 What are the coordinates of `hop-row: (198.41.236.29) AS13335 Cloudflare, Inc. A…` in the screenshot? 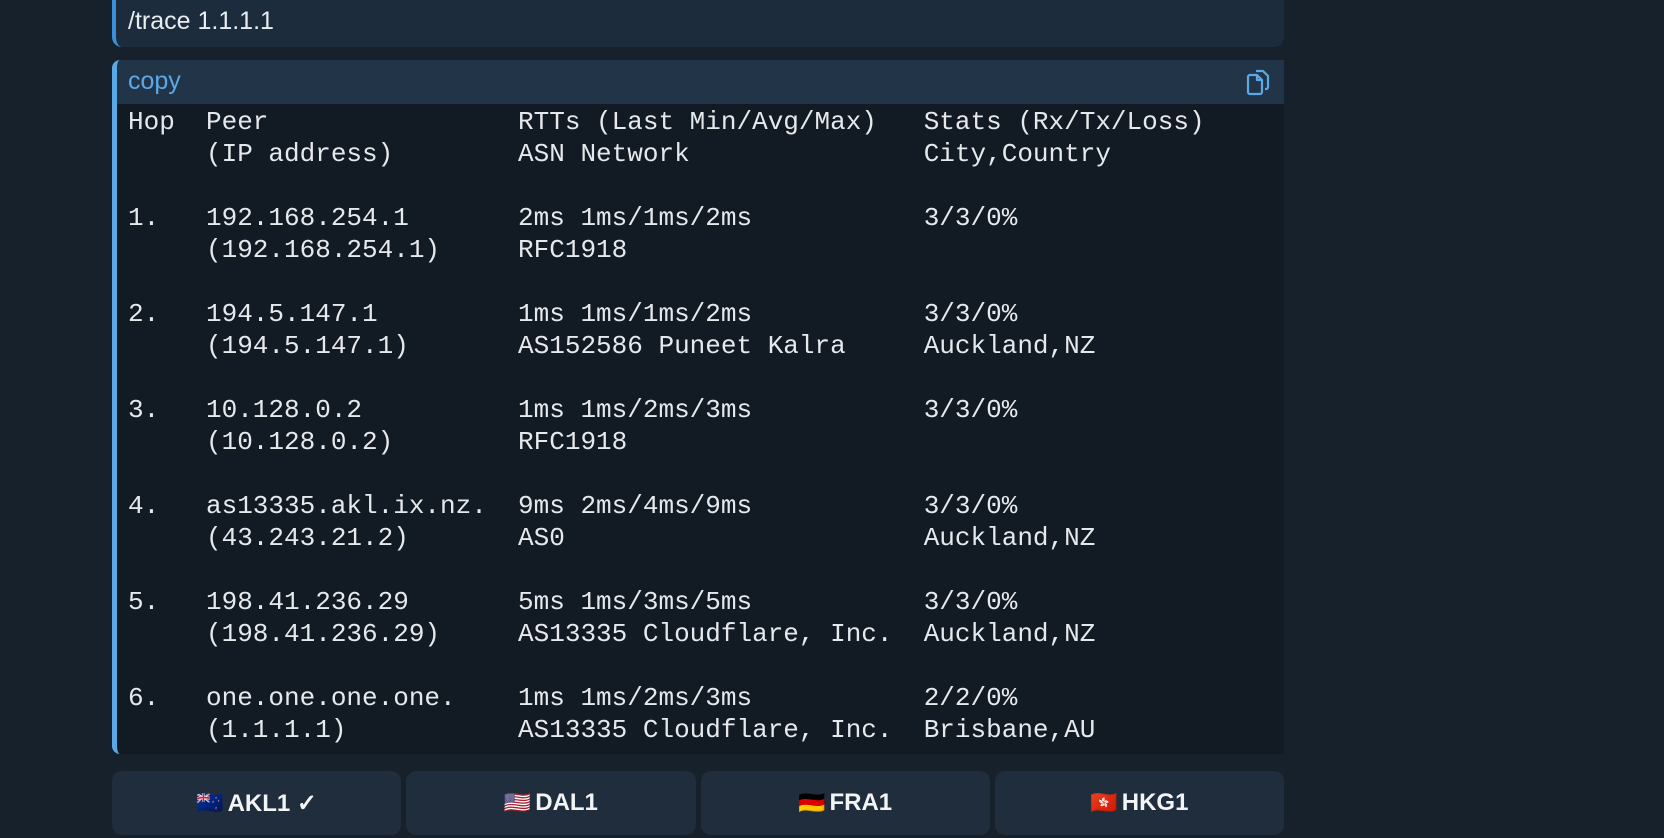 It's located at (682, 634).